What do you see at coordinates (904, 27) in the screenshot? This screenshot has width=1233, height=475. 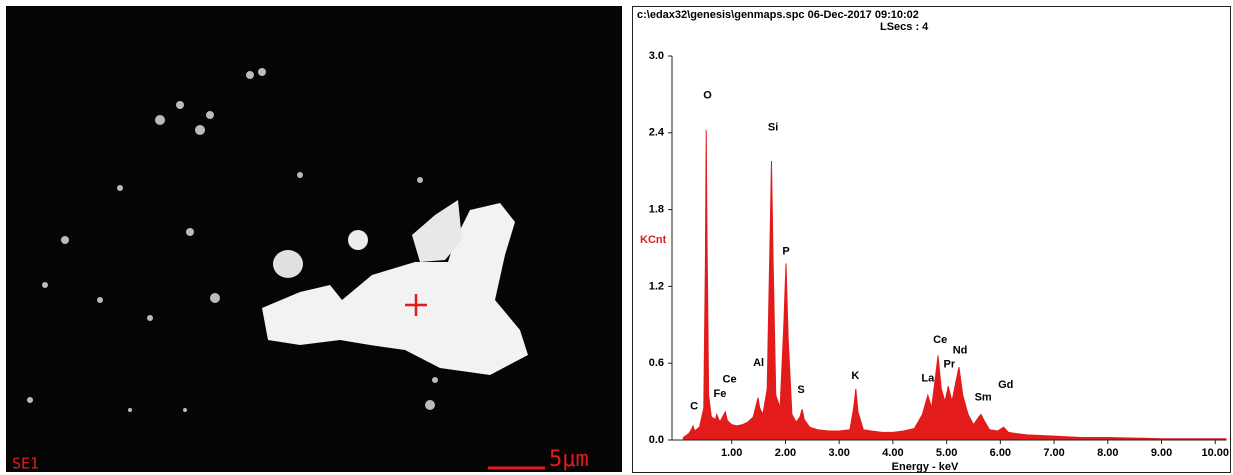 I see `chart-subtitle: LSecs : 4` at bounding box center [904, 27].